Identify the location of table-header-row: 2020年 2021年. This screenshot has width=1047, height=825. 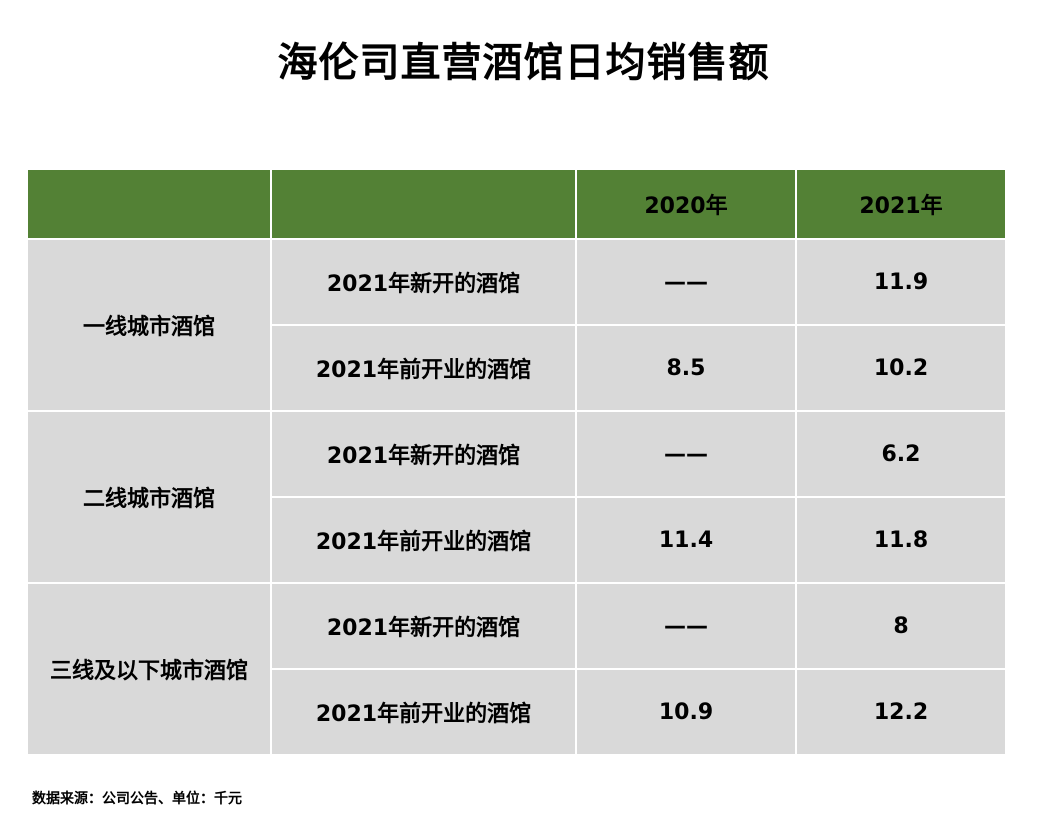
(516, 204).